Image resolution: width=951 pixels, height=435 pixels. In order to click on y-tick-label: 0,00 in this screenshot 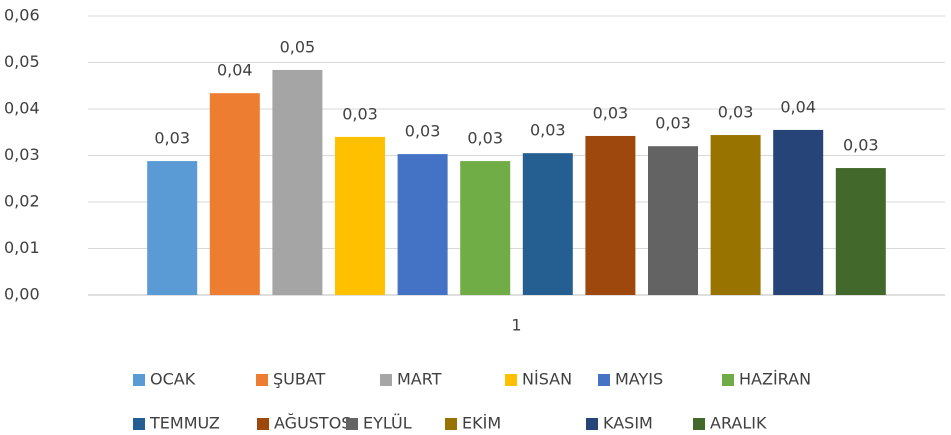, I will do `click(22, 294)`.